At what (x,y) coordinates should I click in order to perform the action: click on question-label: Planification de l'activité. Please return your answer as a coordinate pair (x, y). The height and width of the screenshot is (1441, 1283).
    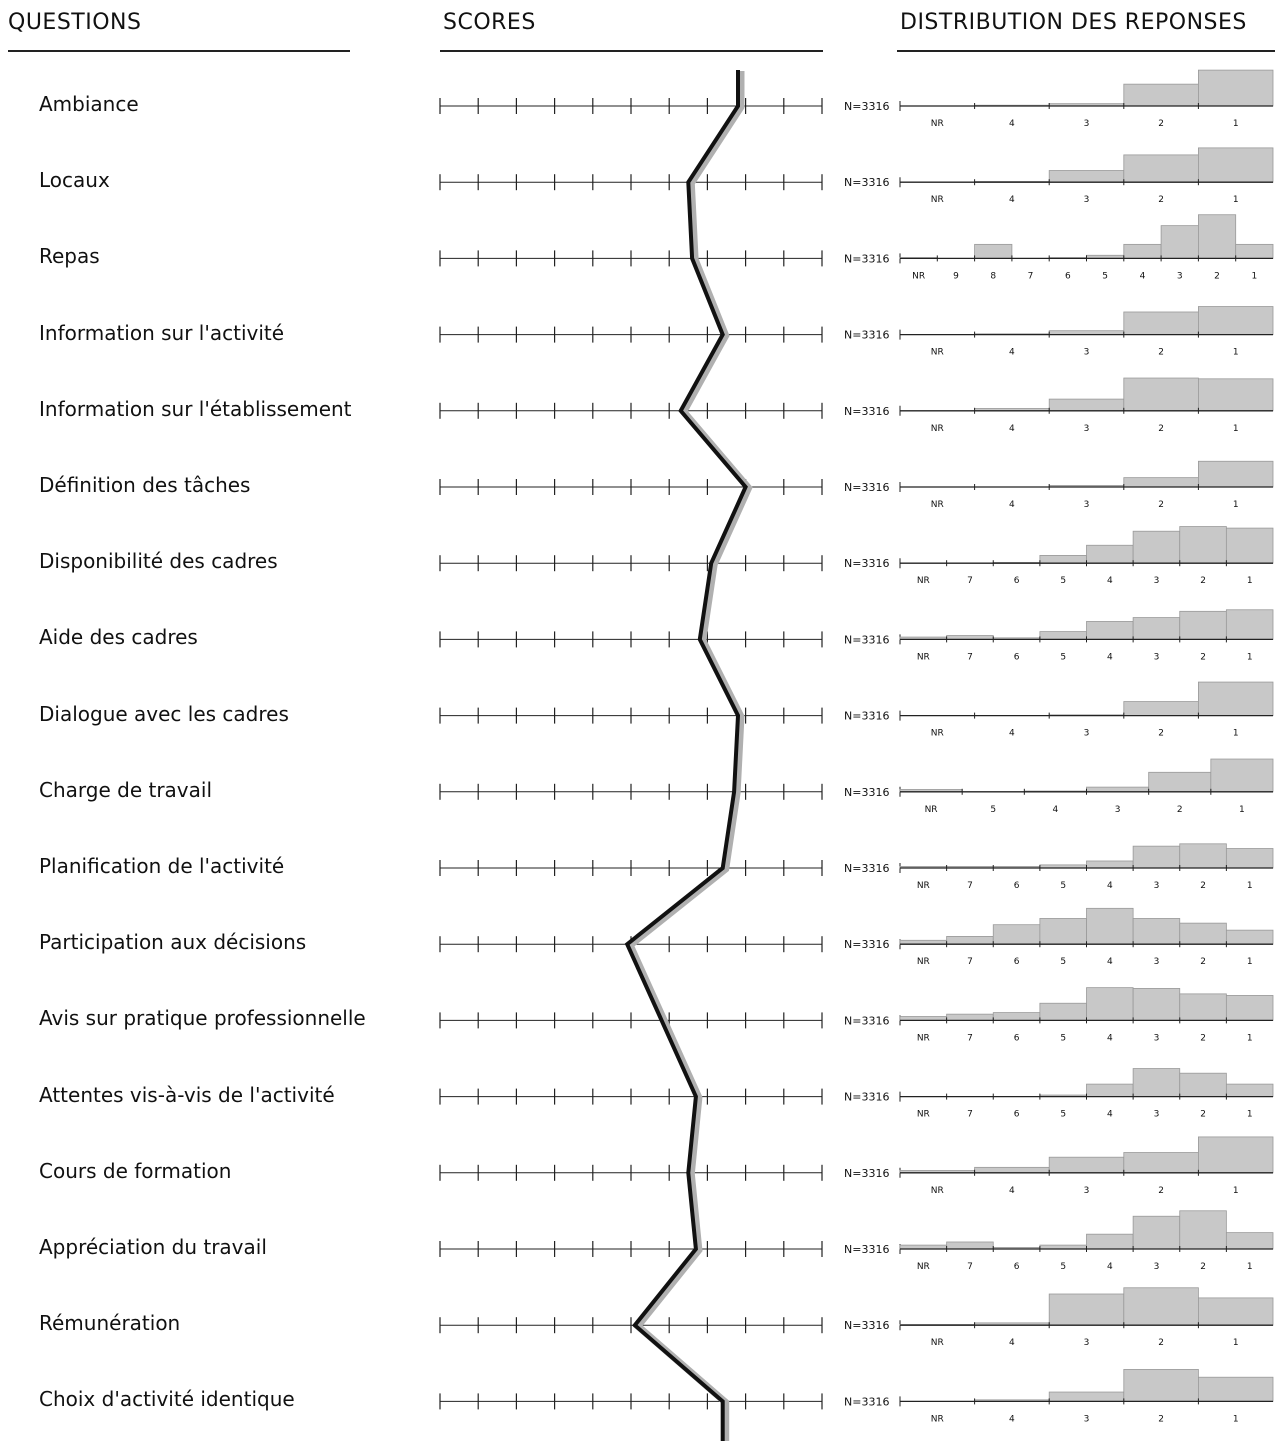
    Looking at the image, I should click on (162, 866).